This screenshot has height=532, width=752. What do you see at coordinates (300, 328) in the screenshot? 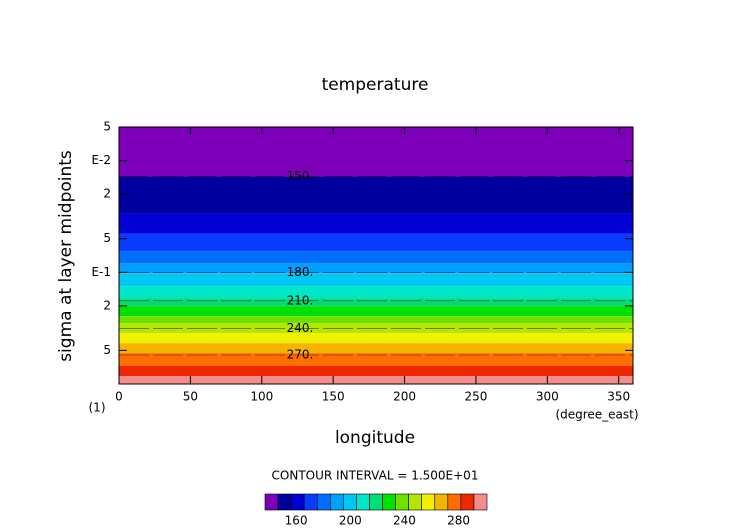
I see `contour-label: 240.` at bounding box center [300, 328].